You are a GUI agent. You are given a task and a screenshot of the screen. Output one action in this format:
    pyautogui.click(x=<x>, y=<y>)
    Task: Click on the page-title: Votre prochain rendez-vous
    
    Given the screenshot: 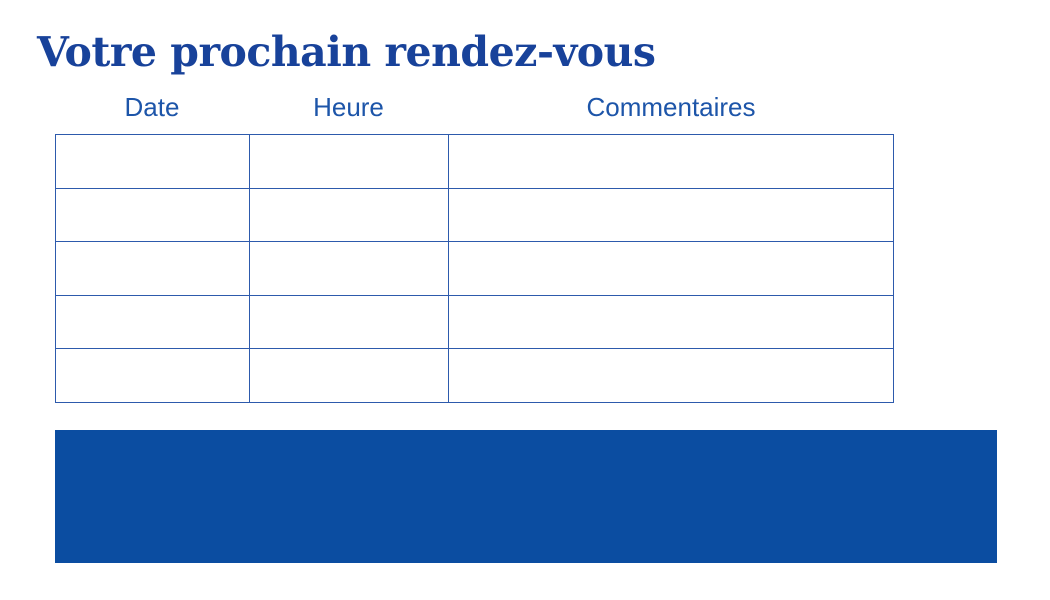 What is the action you would take?
    pyautogui.click(x=346, y=52)
    